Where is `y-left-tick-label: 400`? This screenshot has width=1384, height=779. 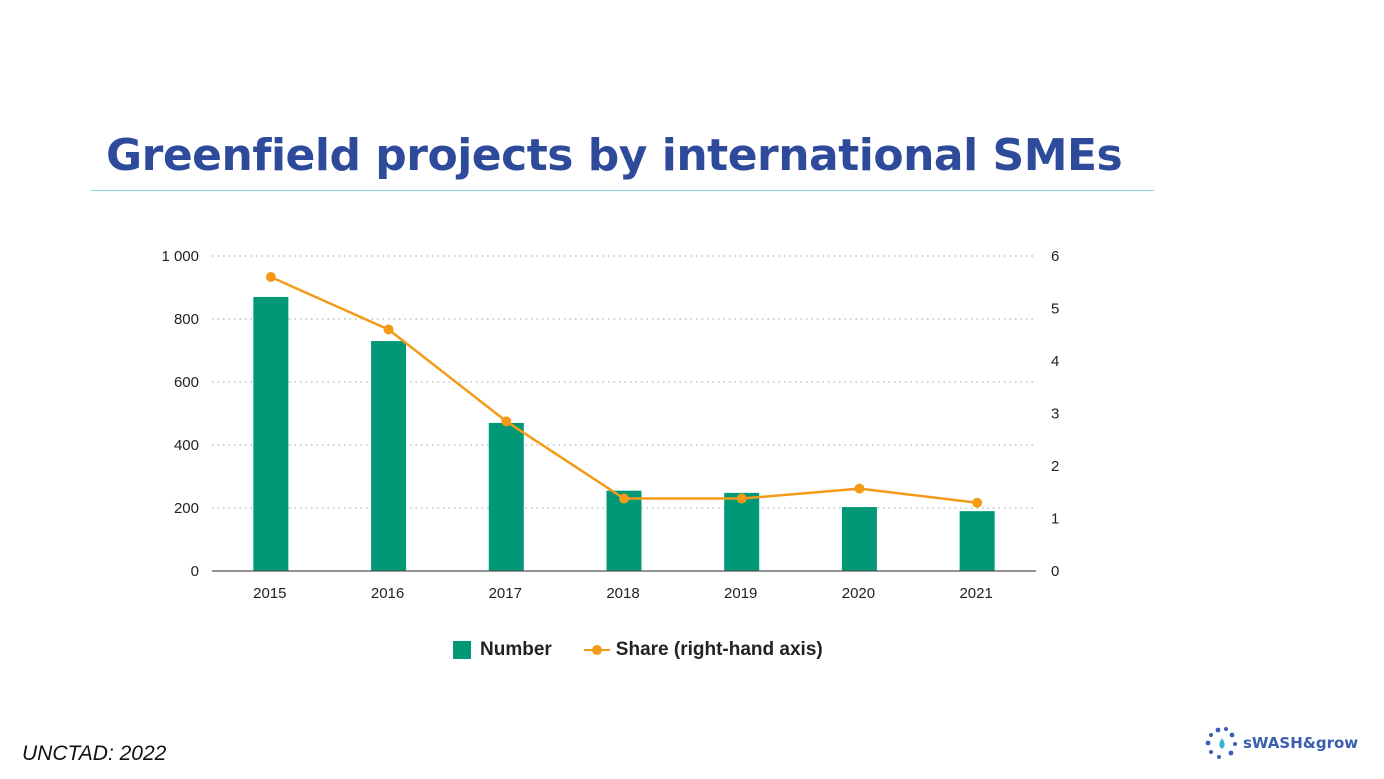 y-left-tick-label: 400 is located at coordinates (186, 445).